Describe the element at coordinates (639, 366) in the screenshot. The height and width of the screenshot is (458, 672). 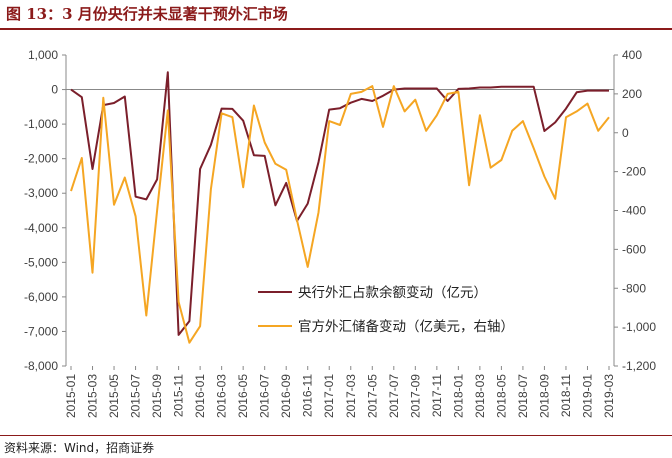
I see `right-tick-label: -1,200` at that location.